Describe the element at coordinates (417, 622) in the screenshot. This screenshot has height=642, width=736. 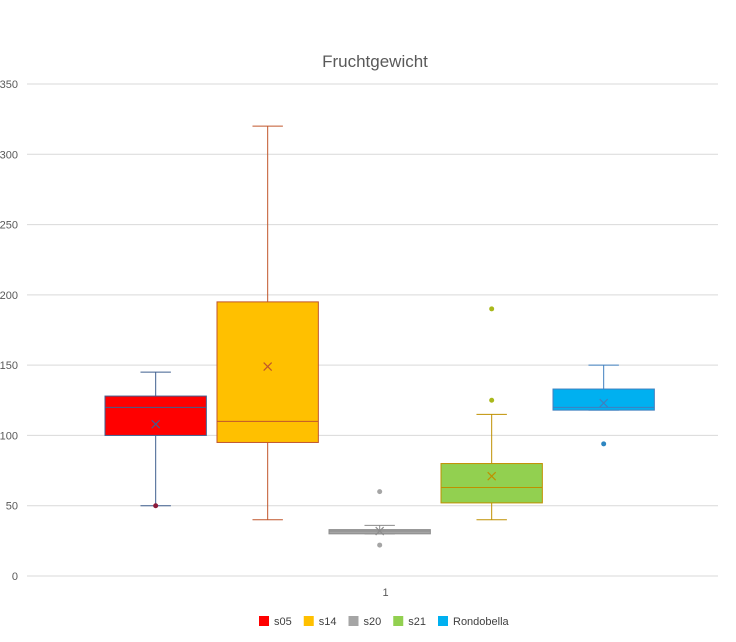
I see `legend-label: s21` at that location.